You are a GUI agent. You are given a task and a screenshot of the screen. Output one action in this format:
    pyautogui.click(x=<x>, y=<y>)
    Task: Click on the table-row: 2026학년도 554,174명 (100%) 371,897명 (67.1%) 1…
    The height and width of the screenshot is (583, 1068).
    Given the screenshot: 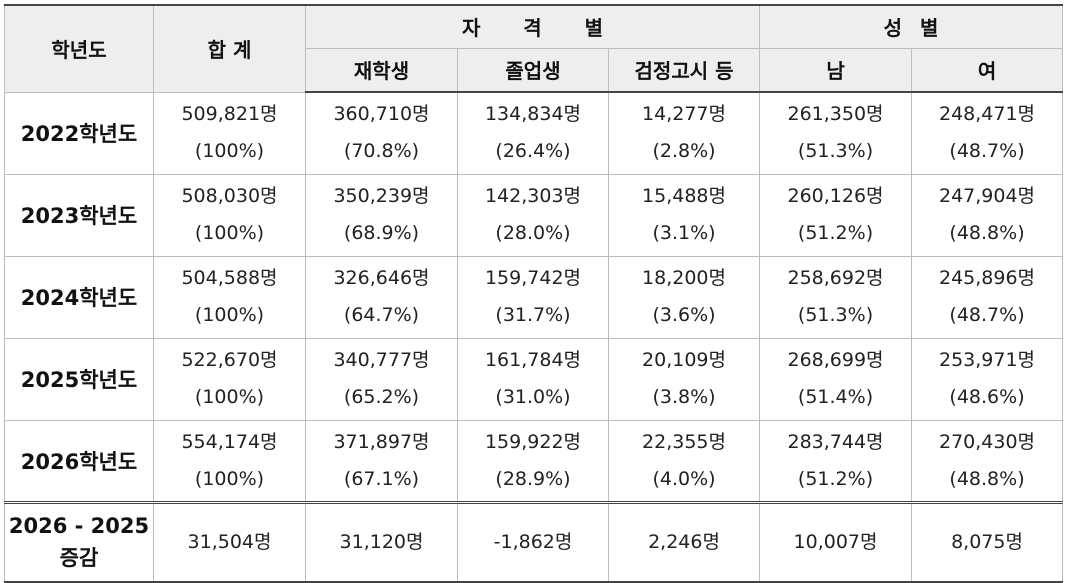 What is the action you would take?
    pyautogui.click(x=534, y=461)
    